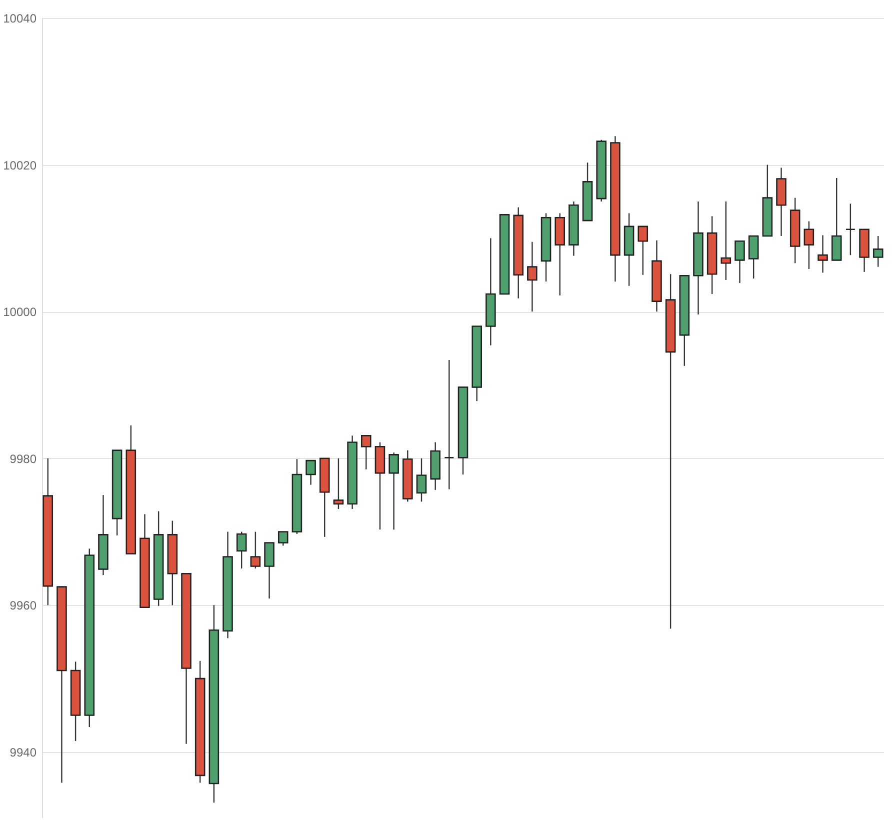  What do you see at coordinates (23, 605) in the screenshot?
I see `y-tick-label: 9960` at bounding box center [23, 605].